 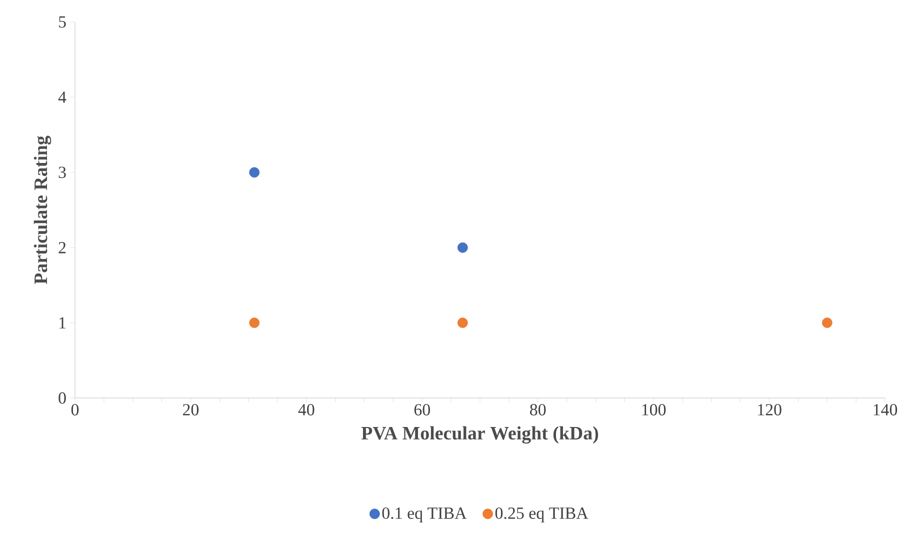 What do you see at coordinates (62, 248) in the screenshot?
I see `y-tick-label: 2` at bounding box center [62, 248].